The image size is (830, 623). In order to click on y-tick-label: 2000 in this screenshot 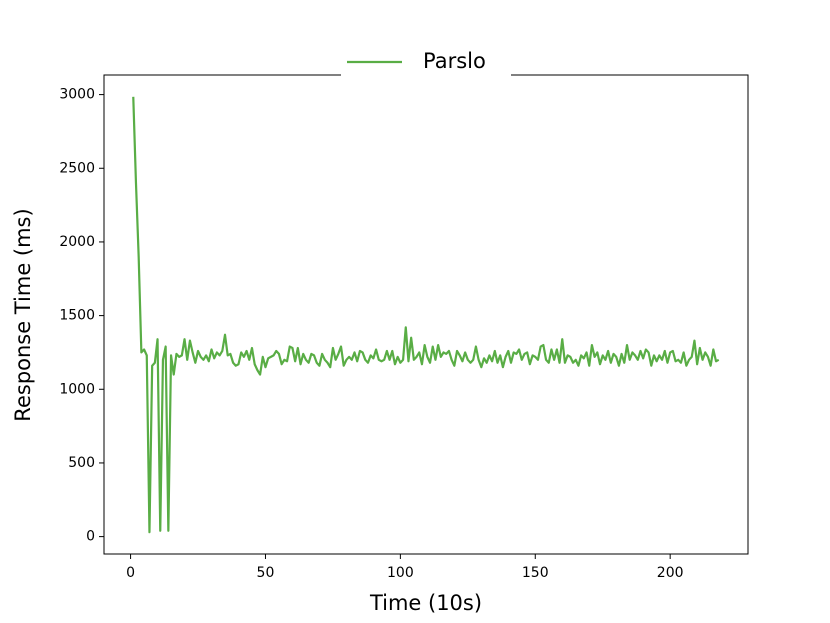, I will do `click(77, 242)`.